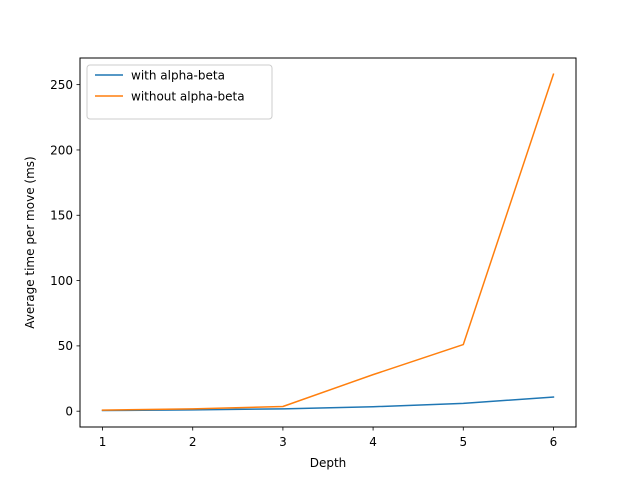 This screenshot has height=480, width=640. I want to click on x-axis-label: Depth, so click(328, 463).